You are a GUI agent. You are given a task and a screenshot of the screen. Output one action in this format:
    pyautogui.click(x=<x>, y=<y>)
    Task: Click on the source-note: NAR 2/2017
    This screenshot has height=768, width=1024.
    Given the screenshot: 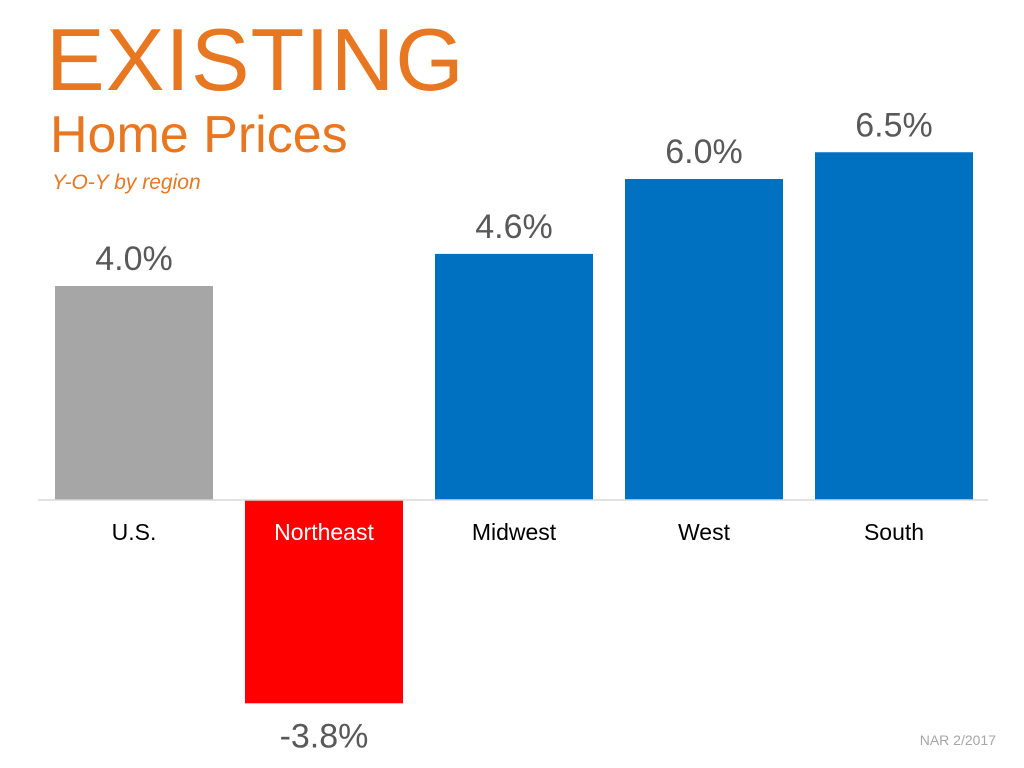 What is the action you would take?
    pyautogui.click(x=957, y=740)
    